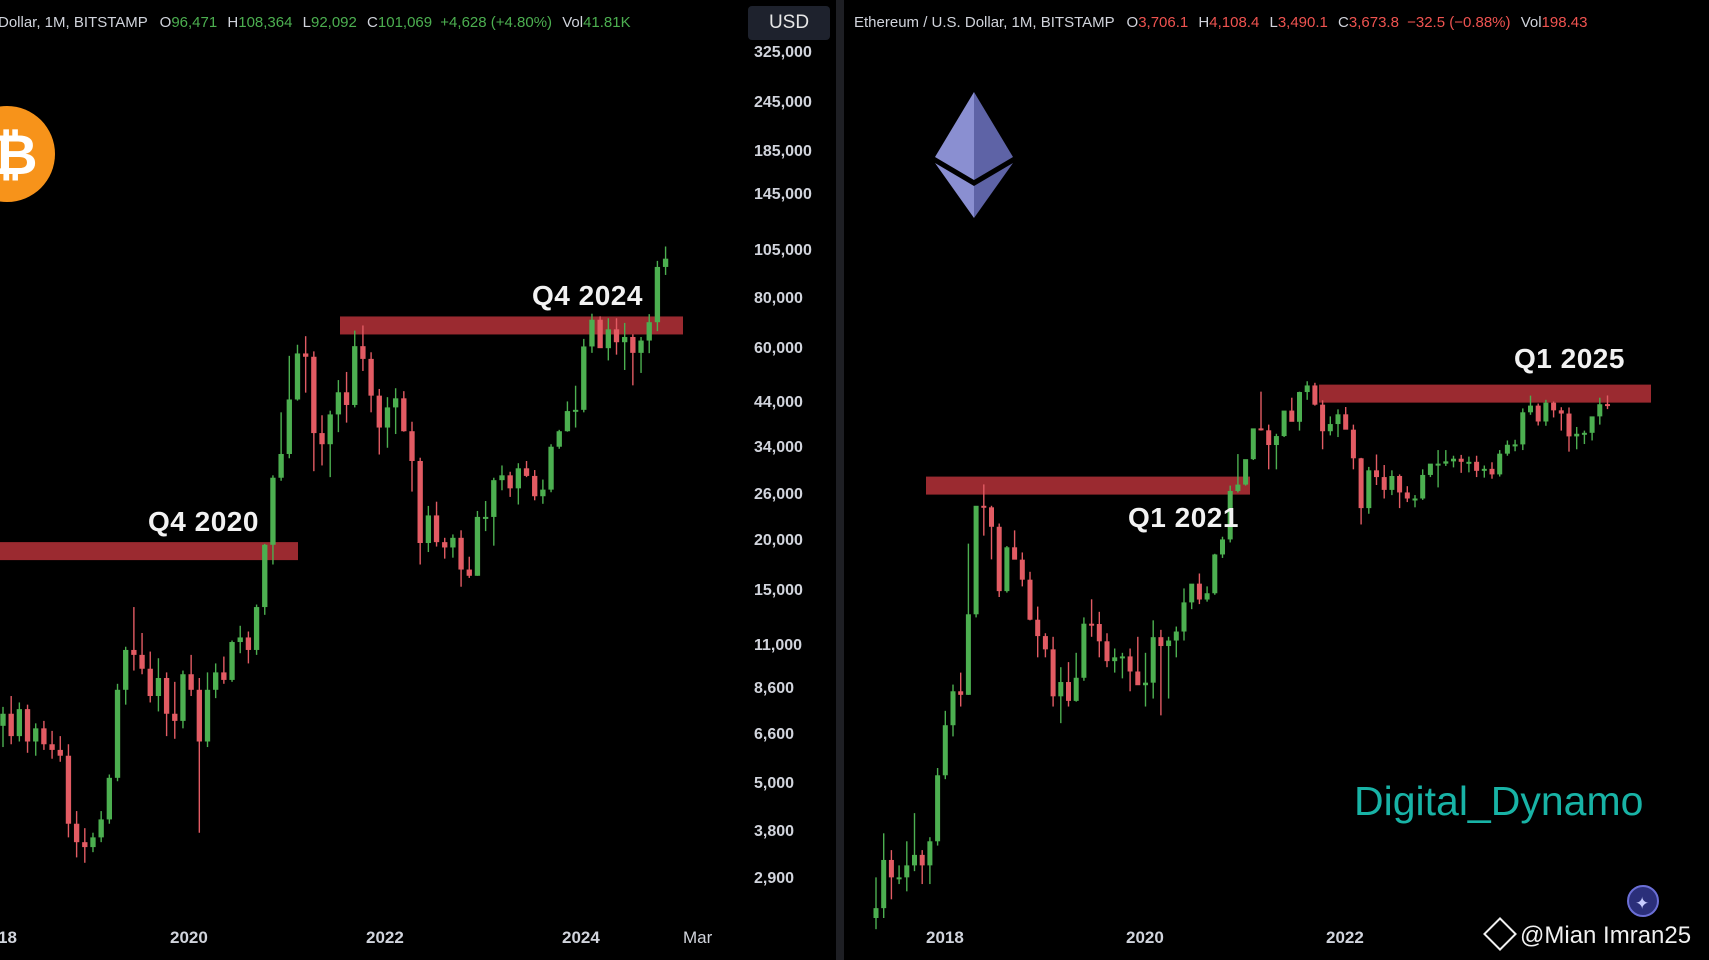 The width and height of the screenshot is (1709, 960). I want to click on eth-x-tick-2018: 2018, so click(945, 937).